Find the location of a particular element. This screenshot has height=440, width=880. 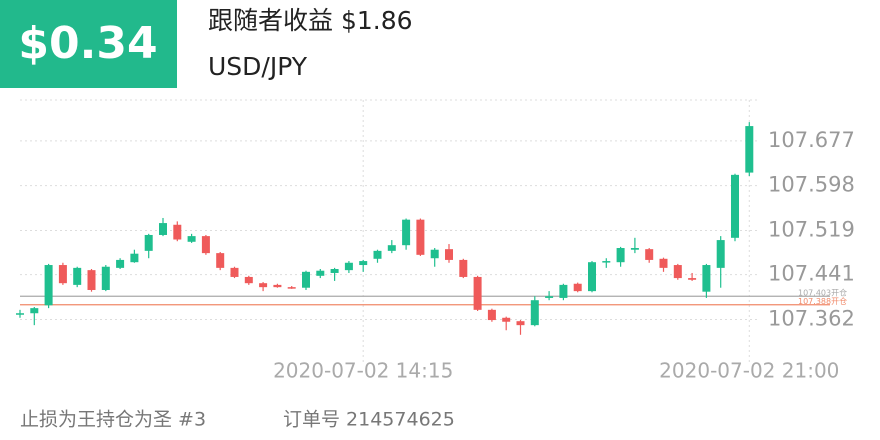

symbol: USD/JPY is located at coordinates (258, 66).